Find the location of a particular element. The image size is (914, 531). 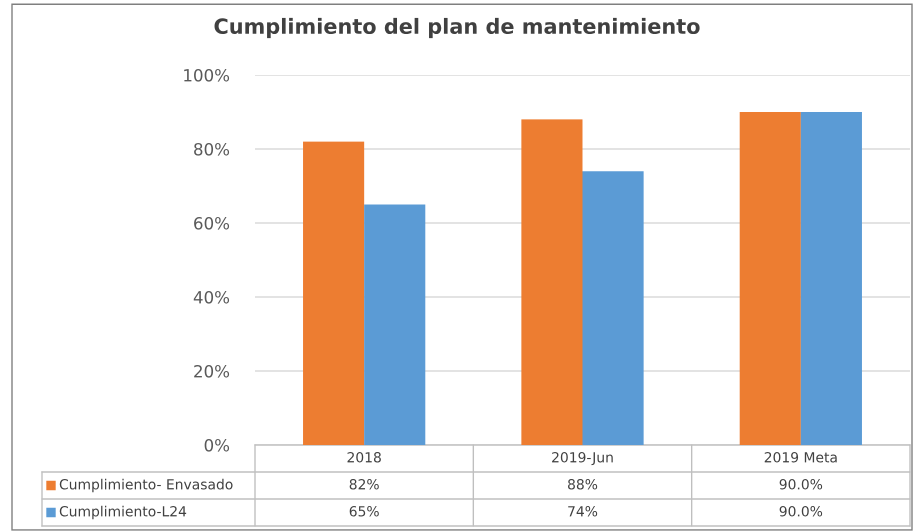

y-tick-label: 0% is located at coordinates (217, 445).